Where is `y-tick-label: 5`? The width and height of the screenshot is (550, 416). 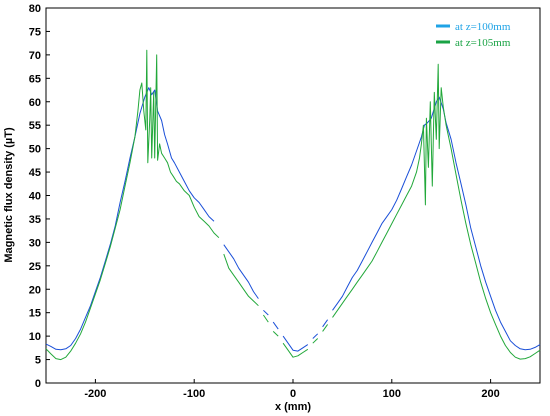
y-tick-label: 5 is located at coordinates (38, 361).